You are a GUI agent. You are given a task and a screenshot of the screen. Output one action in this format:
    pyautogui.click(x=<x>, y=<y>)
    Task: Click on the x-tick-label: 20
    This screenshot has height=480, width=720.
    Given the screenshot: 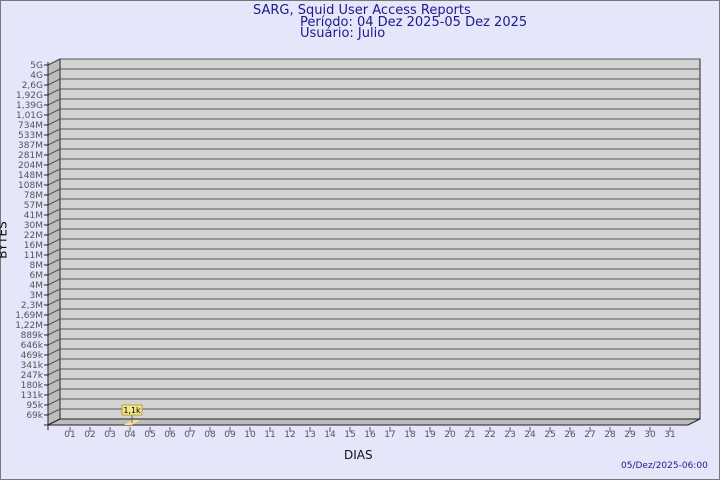 What is the action you would take?
    pyautogui.click(x=450, y=435)
    